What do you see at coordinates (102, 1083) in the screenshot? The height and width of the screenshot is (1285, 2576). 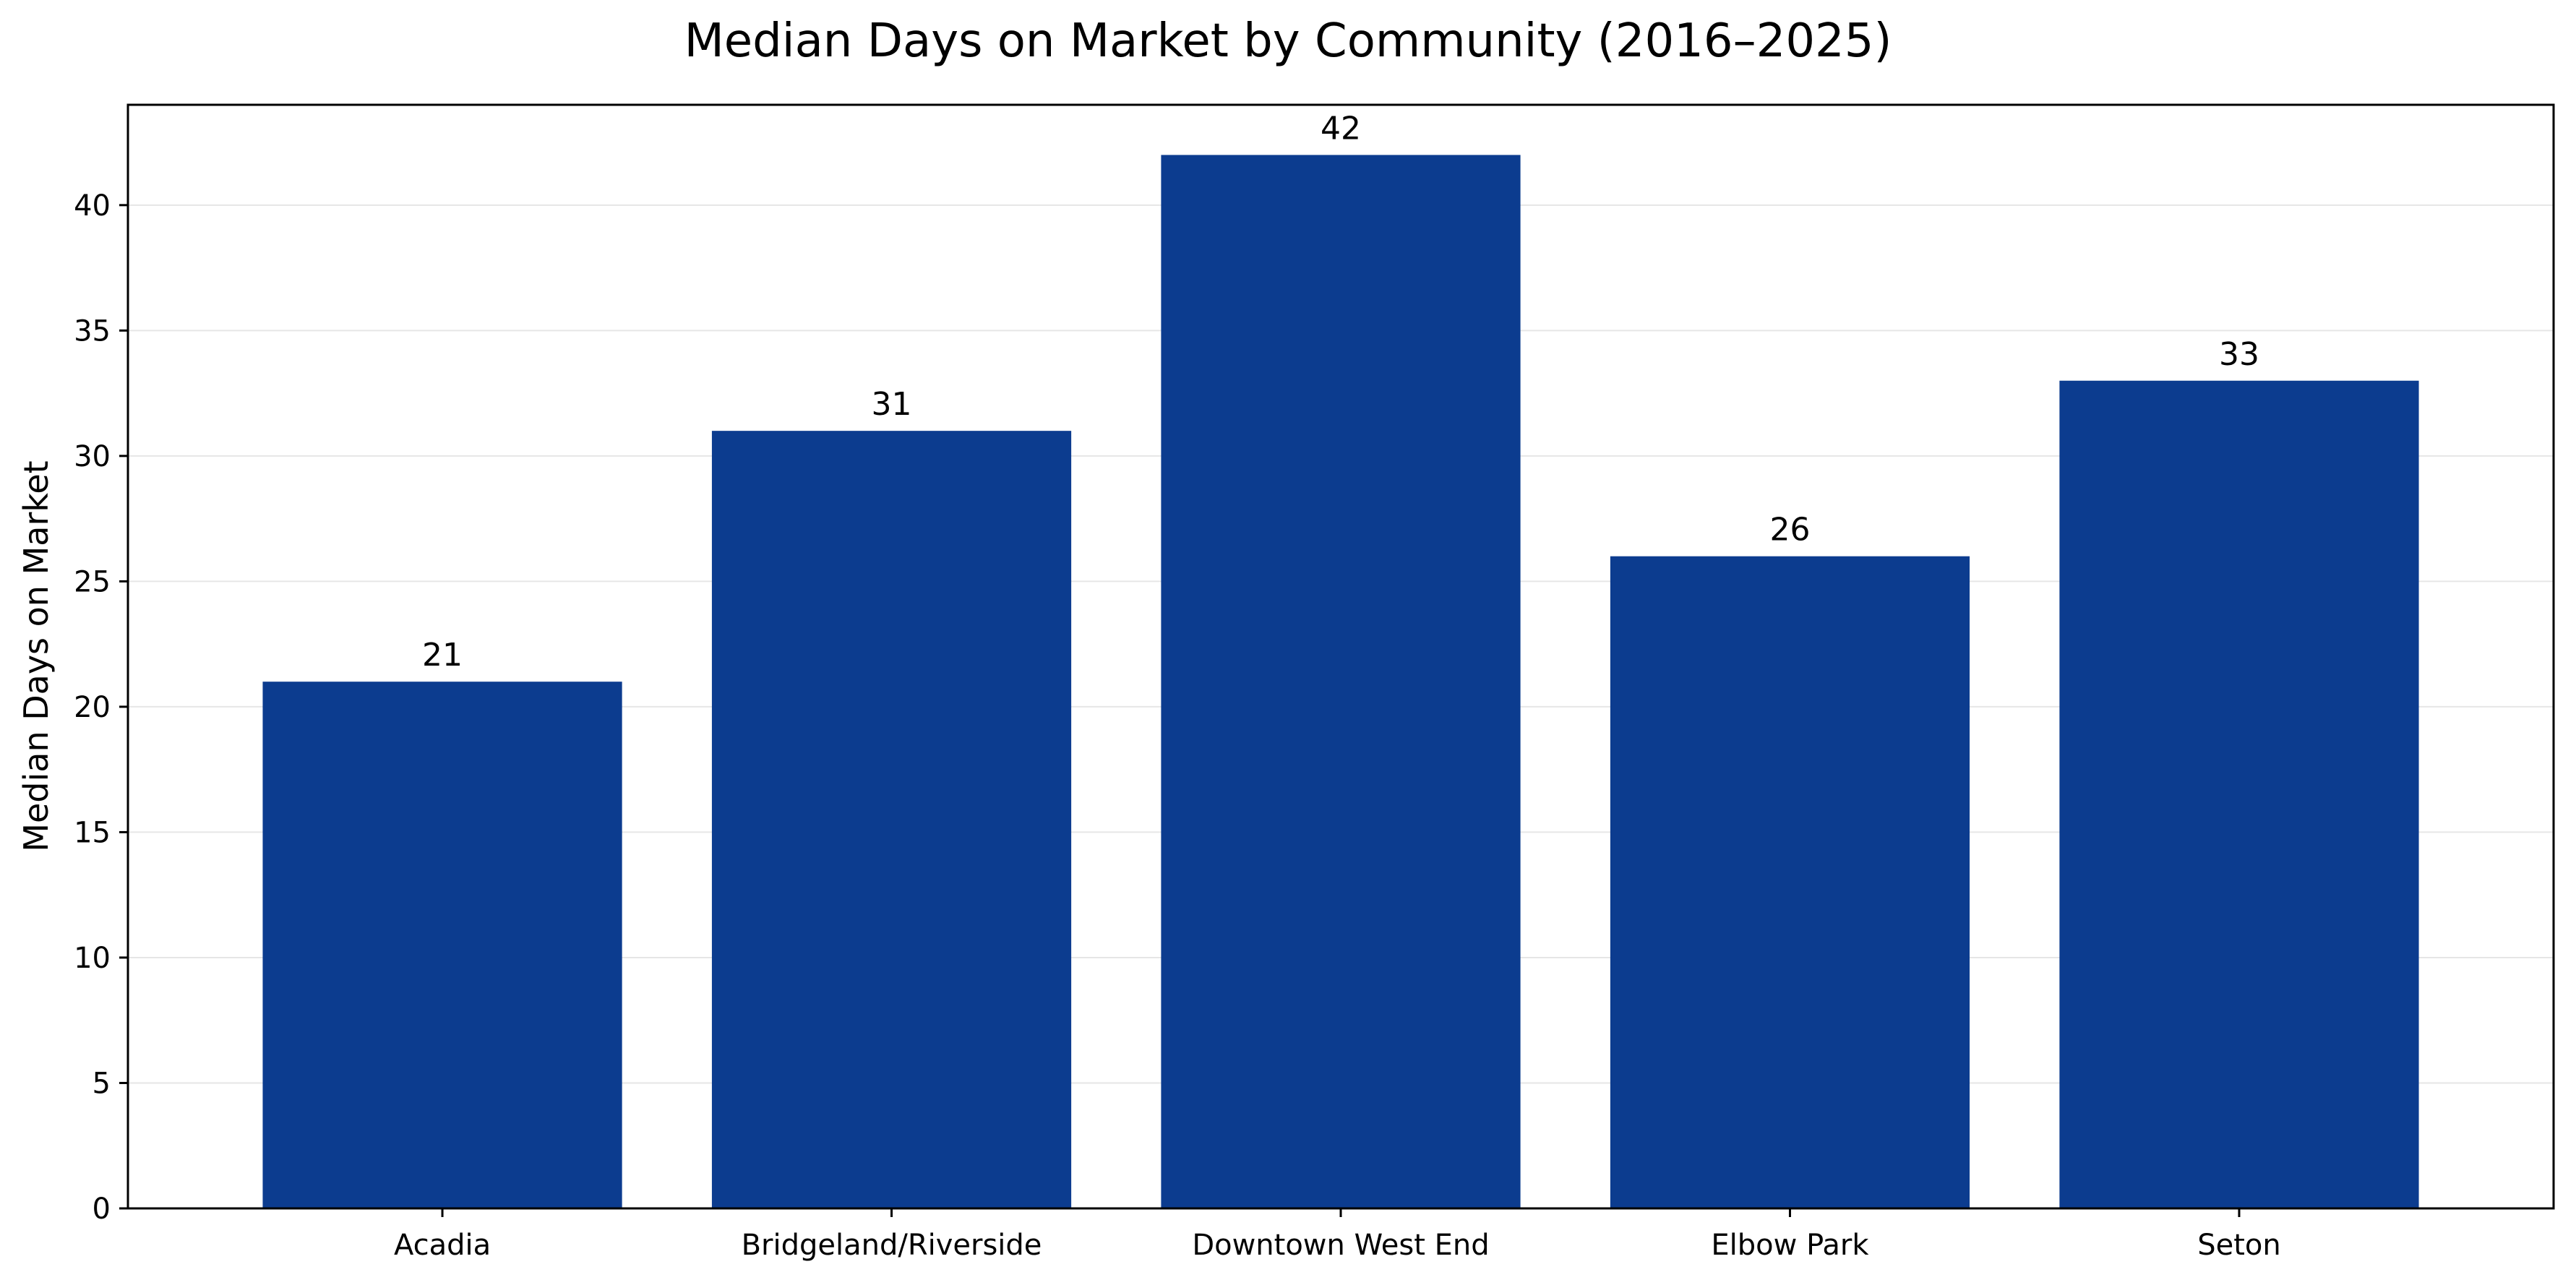 I see `y-tick-label: 5` at bounding box center [102, 1083].